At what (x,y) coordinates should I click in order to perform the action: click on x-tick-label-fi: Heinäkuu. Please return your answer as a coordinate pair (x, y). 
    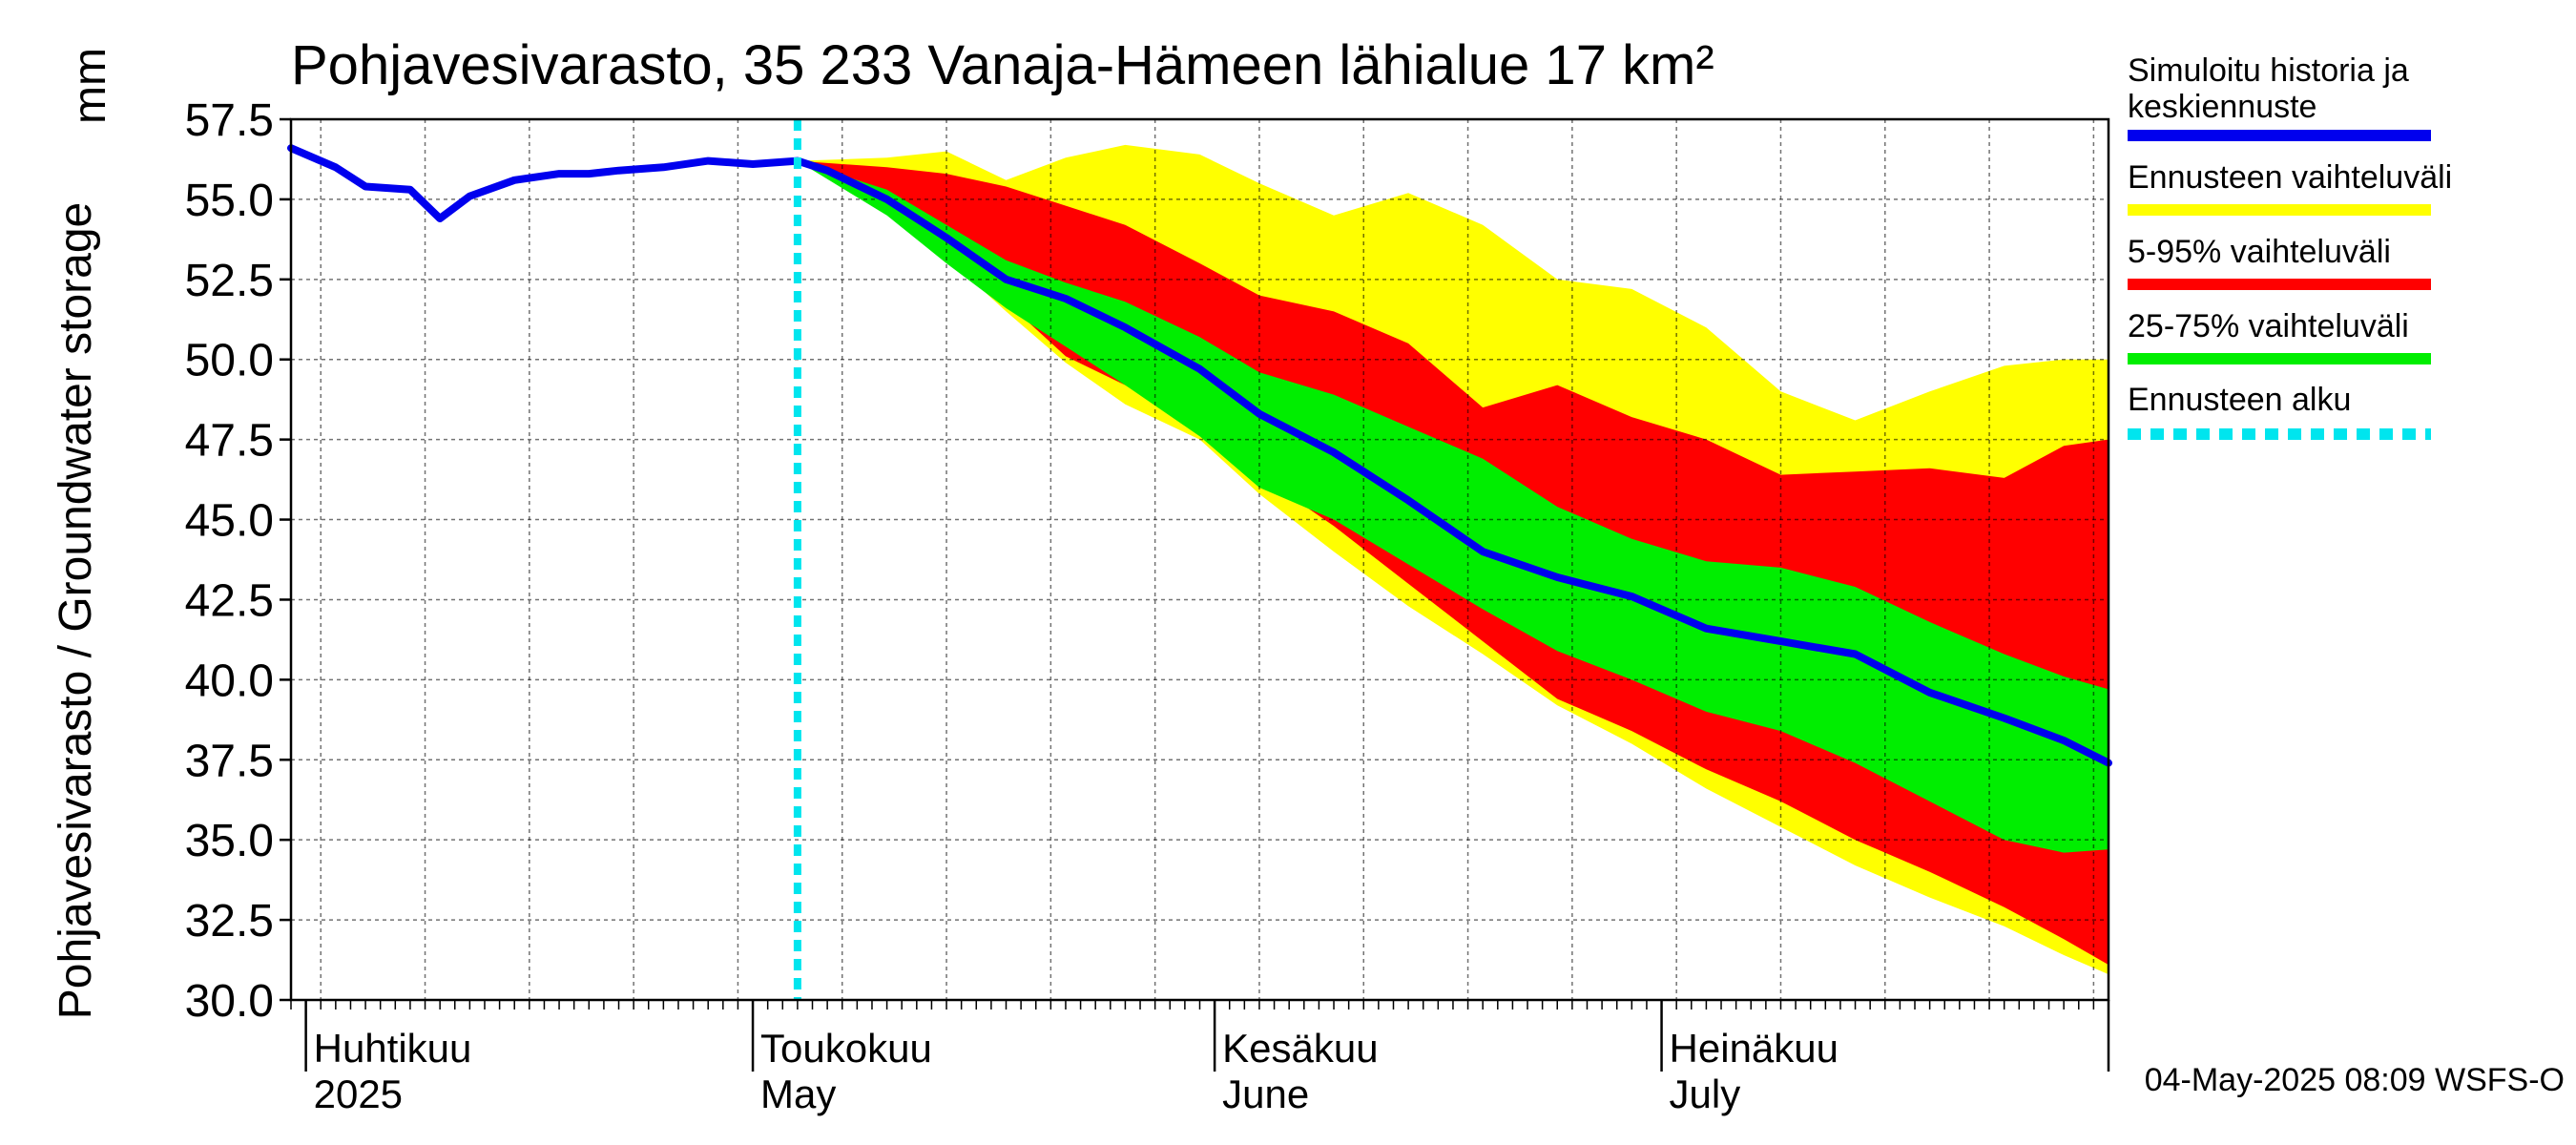
    Looking at the image, I should click on (1754, 1048).